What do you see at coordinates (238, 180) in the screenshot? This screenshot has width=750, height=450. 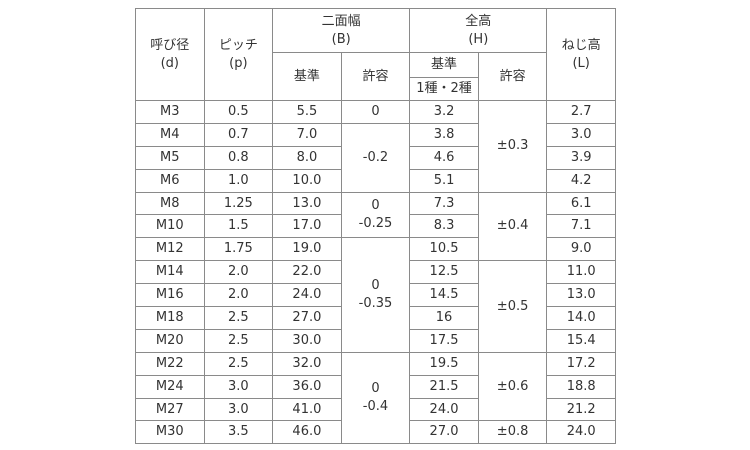 I see `cell-pitch: 1.0` at bounding box center [238, 180].